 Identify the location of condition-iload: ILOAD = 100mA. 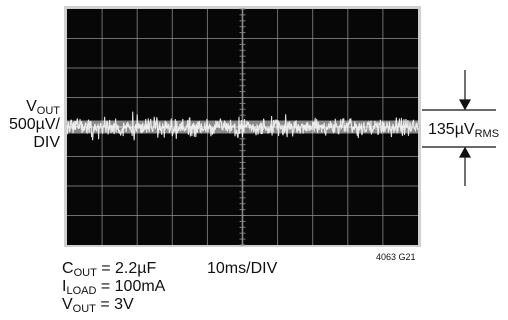
(114, 287).